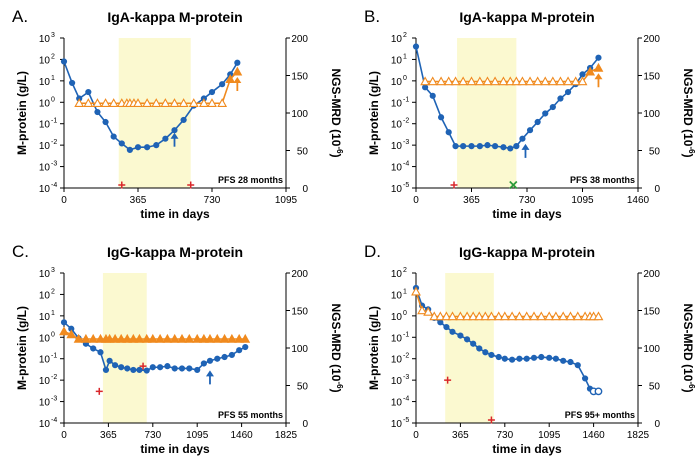  I want to click on y-axis-label-left: M-protein (g/L), so click(22, 348).